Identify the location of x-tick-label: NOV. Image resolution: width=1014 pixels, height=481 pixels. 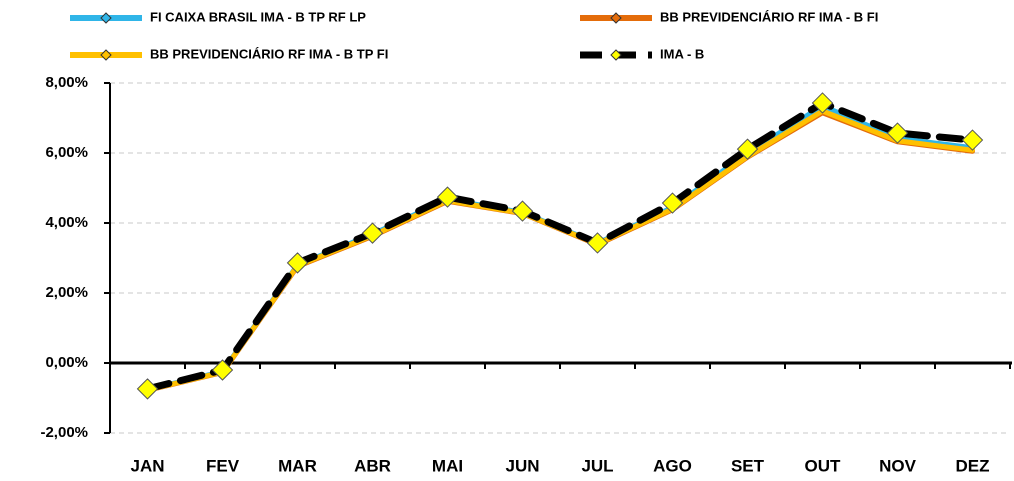
(898, 465).